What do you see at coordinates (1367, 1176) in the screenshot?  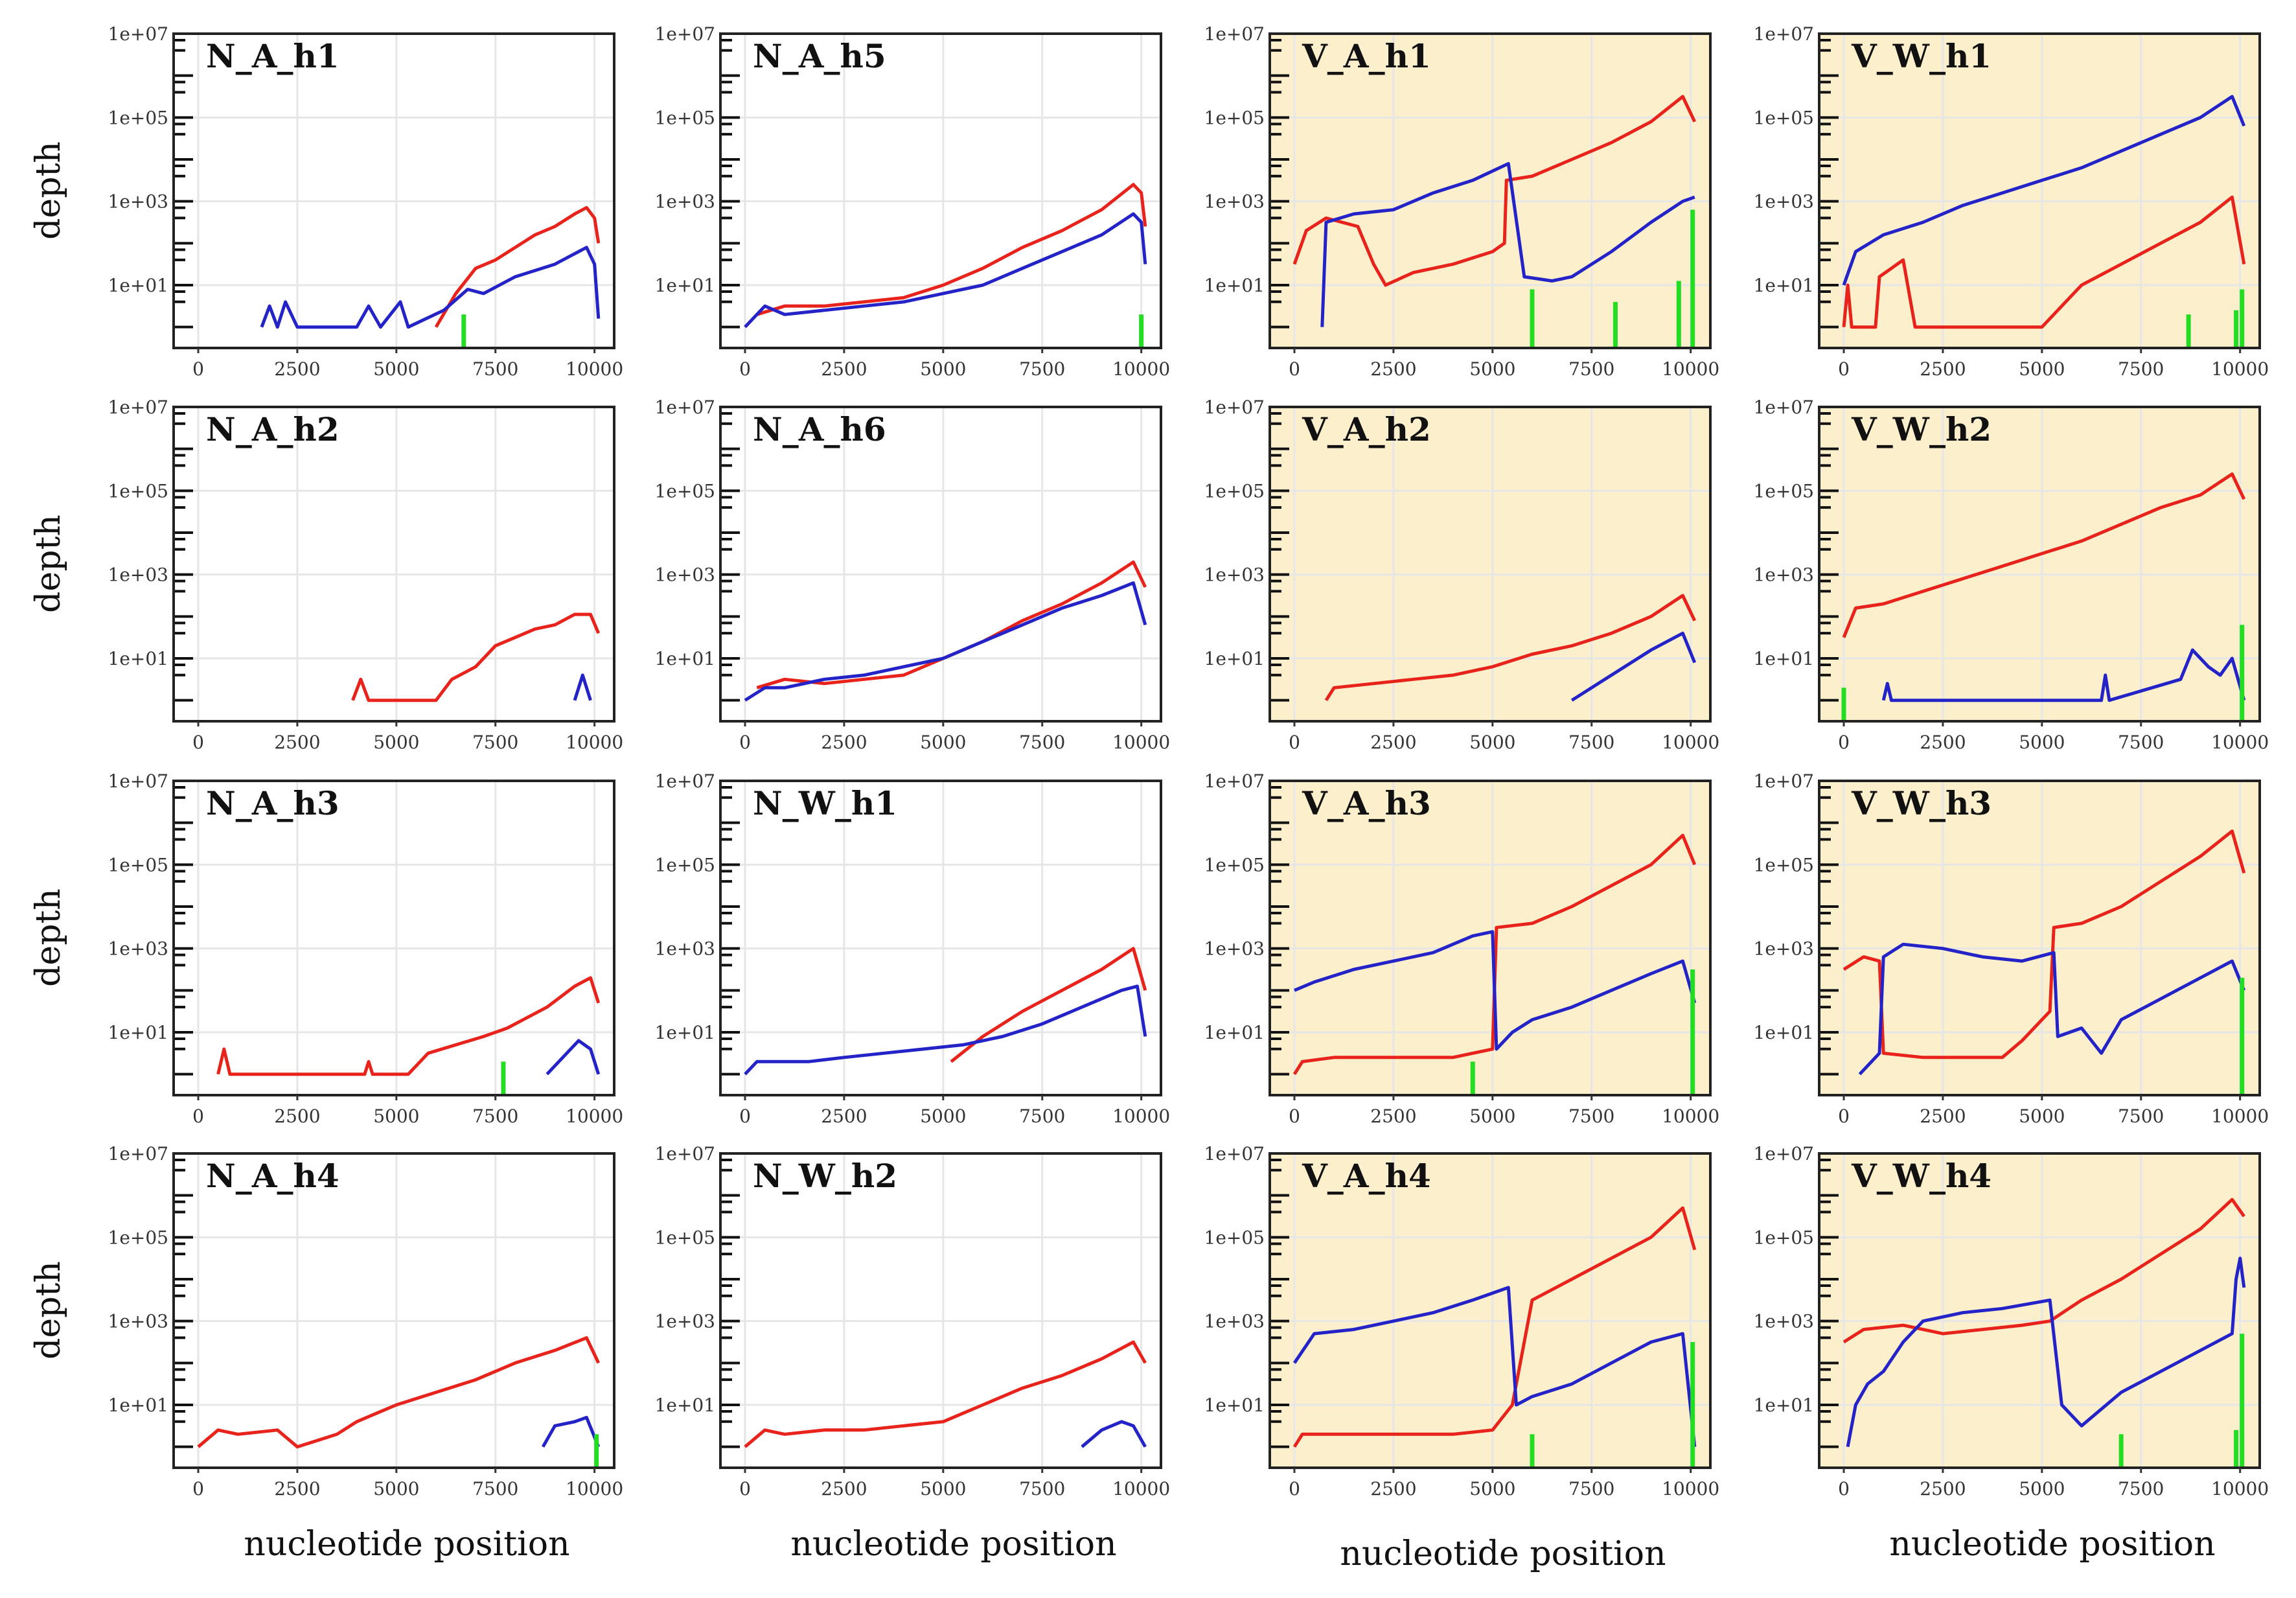 I see `panel-title: V_A_h4` at bounding box center [1367, 1176].